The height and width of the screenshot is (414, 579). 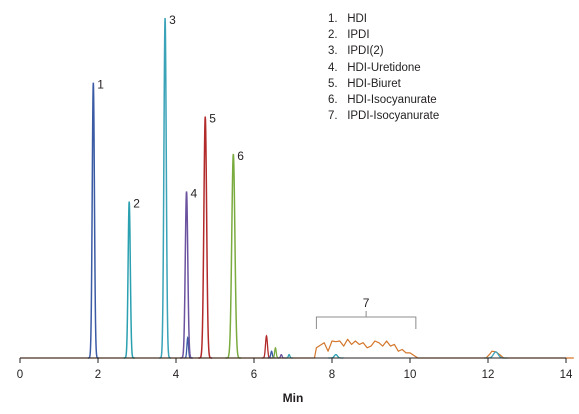 I want to click on legend-item-label: HDI-Isocyanurate, so click(x=390, y=100).